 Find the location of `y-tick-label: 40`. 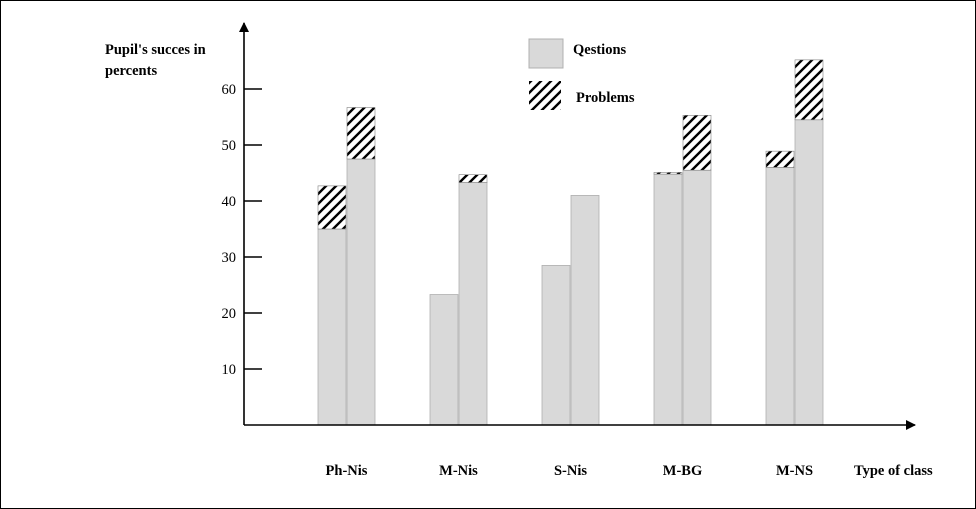

y-tick-label: 40 is located at coordinates (229, 202).